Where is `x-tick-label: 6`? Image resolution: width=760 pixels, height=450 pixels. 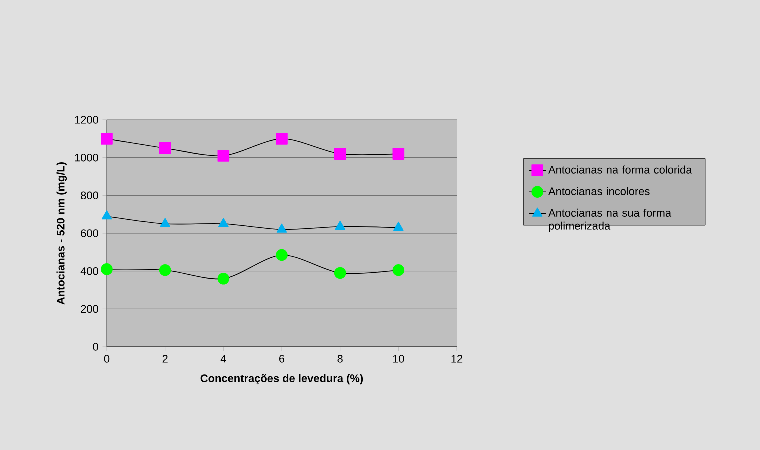 x-tick-label: 6 is located at coordinates (282, 359).